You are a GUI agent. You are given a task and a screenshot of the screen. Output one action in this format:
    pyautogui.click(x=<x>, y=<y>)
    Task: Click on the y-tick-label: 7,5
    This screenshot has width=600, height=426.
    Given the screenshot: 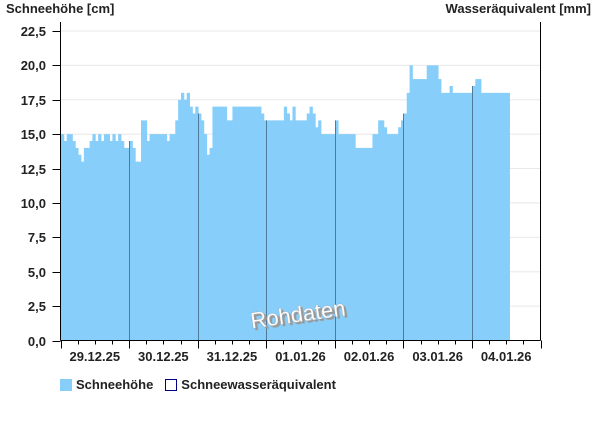 What is the action you would take?
    pyautogui.click(x=37, y=237)
    